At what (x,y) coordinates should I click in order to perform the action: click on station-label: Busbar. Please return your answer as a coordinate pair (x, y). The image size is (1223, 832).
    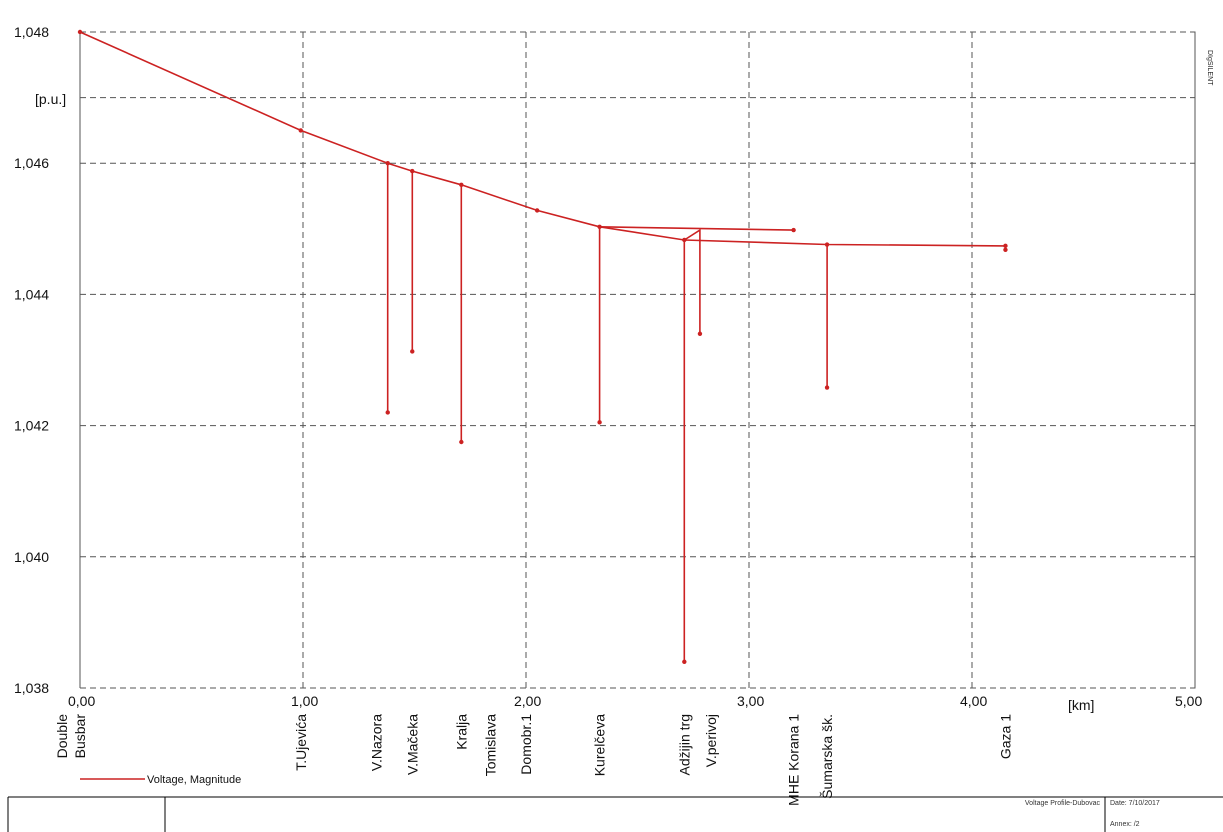
    Looking at the image, I should click on (80, 736).